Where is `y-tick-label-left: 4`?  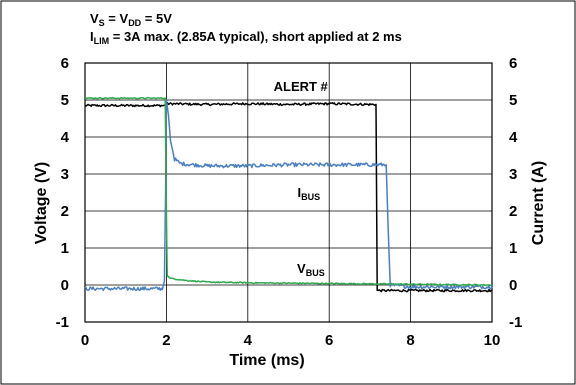
y-tick-label-left: 4 is located at coordinates (65, 137).